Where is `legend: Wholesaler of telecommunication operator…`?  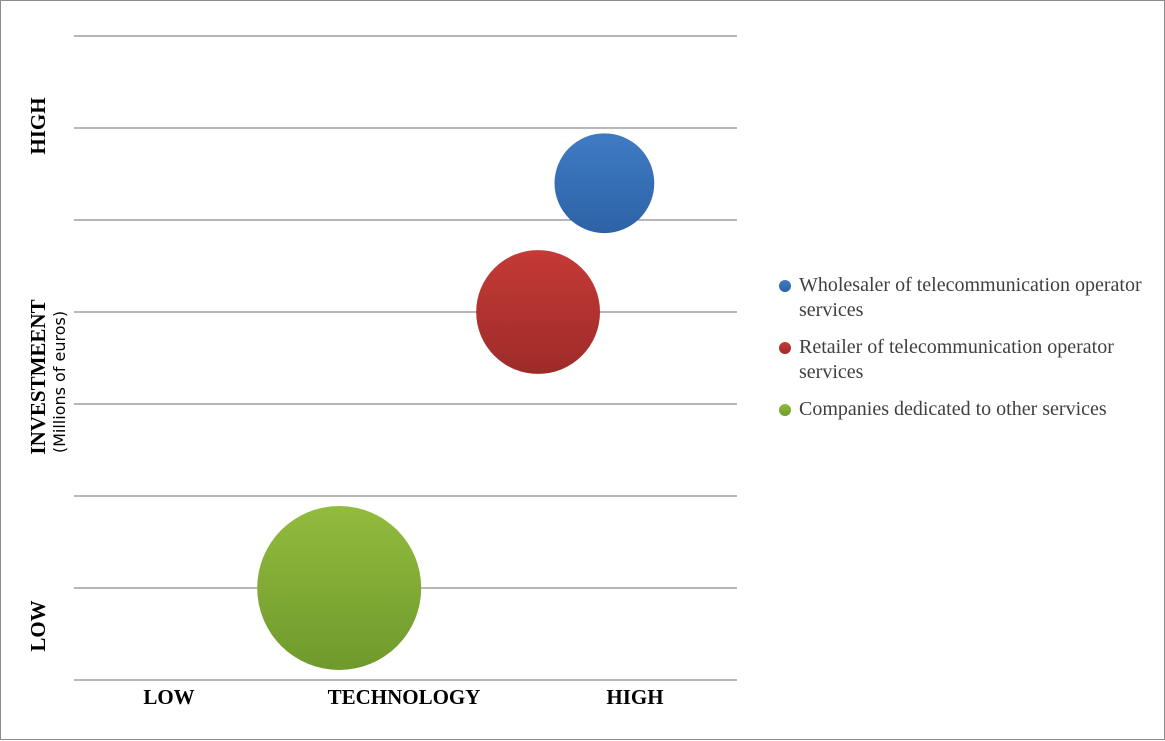 legend: Wholesaler of telecommunication operator… is located at coordinates (967, 353).